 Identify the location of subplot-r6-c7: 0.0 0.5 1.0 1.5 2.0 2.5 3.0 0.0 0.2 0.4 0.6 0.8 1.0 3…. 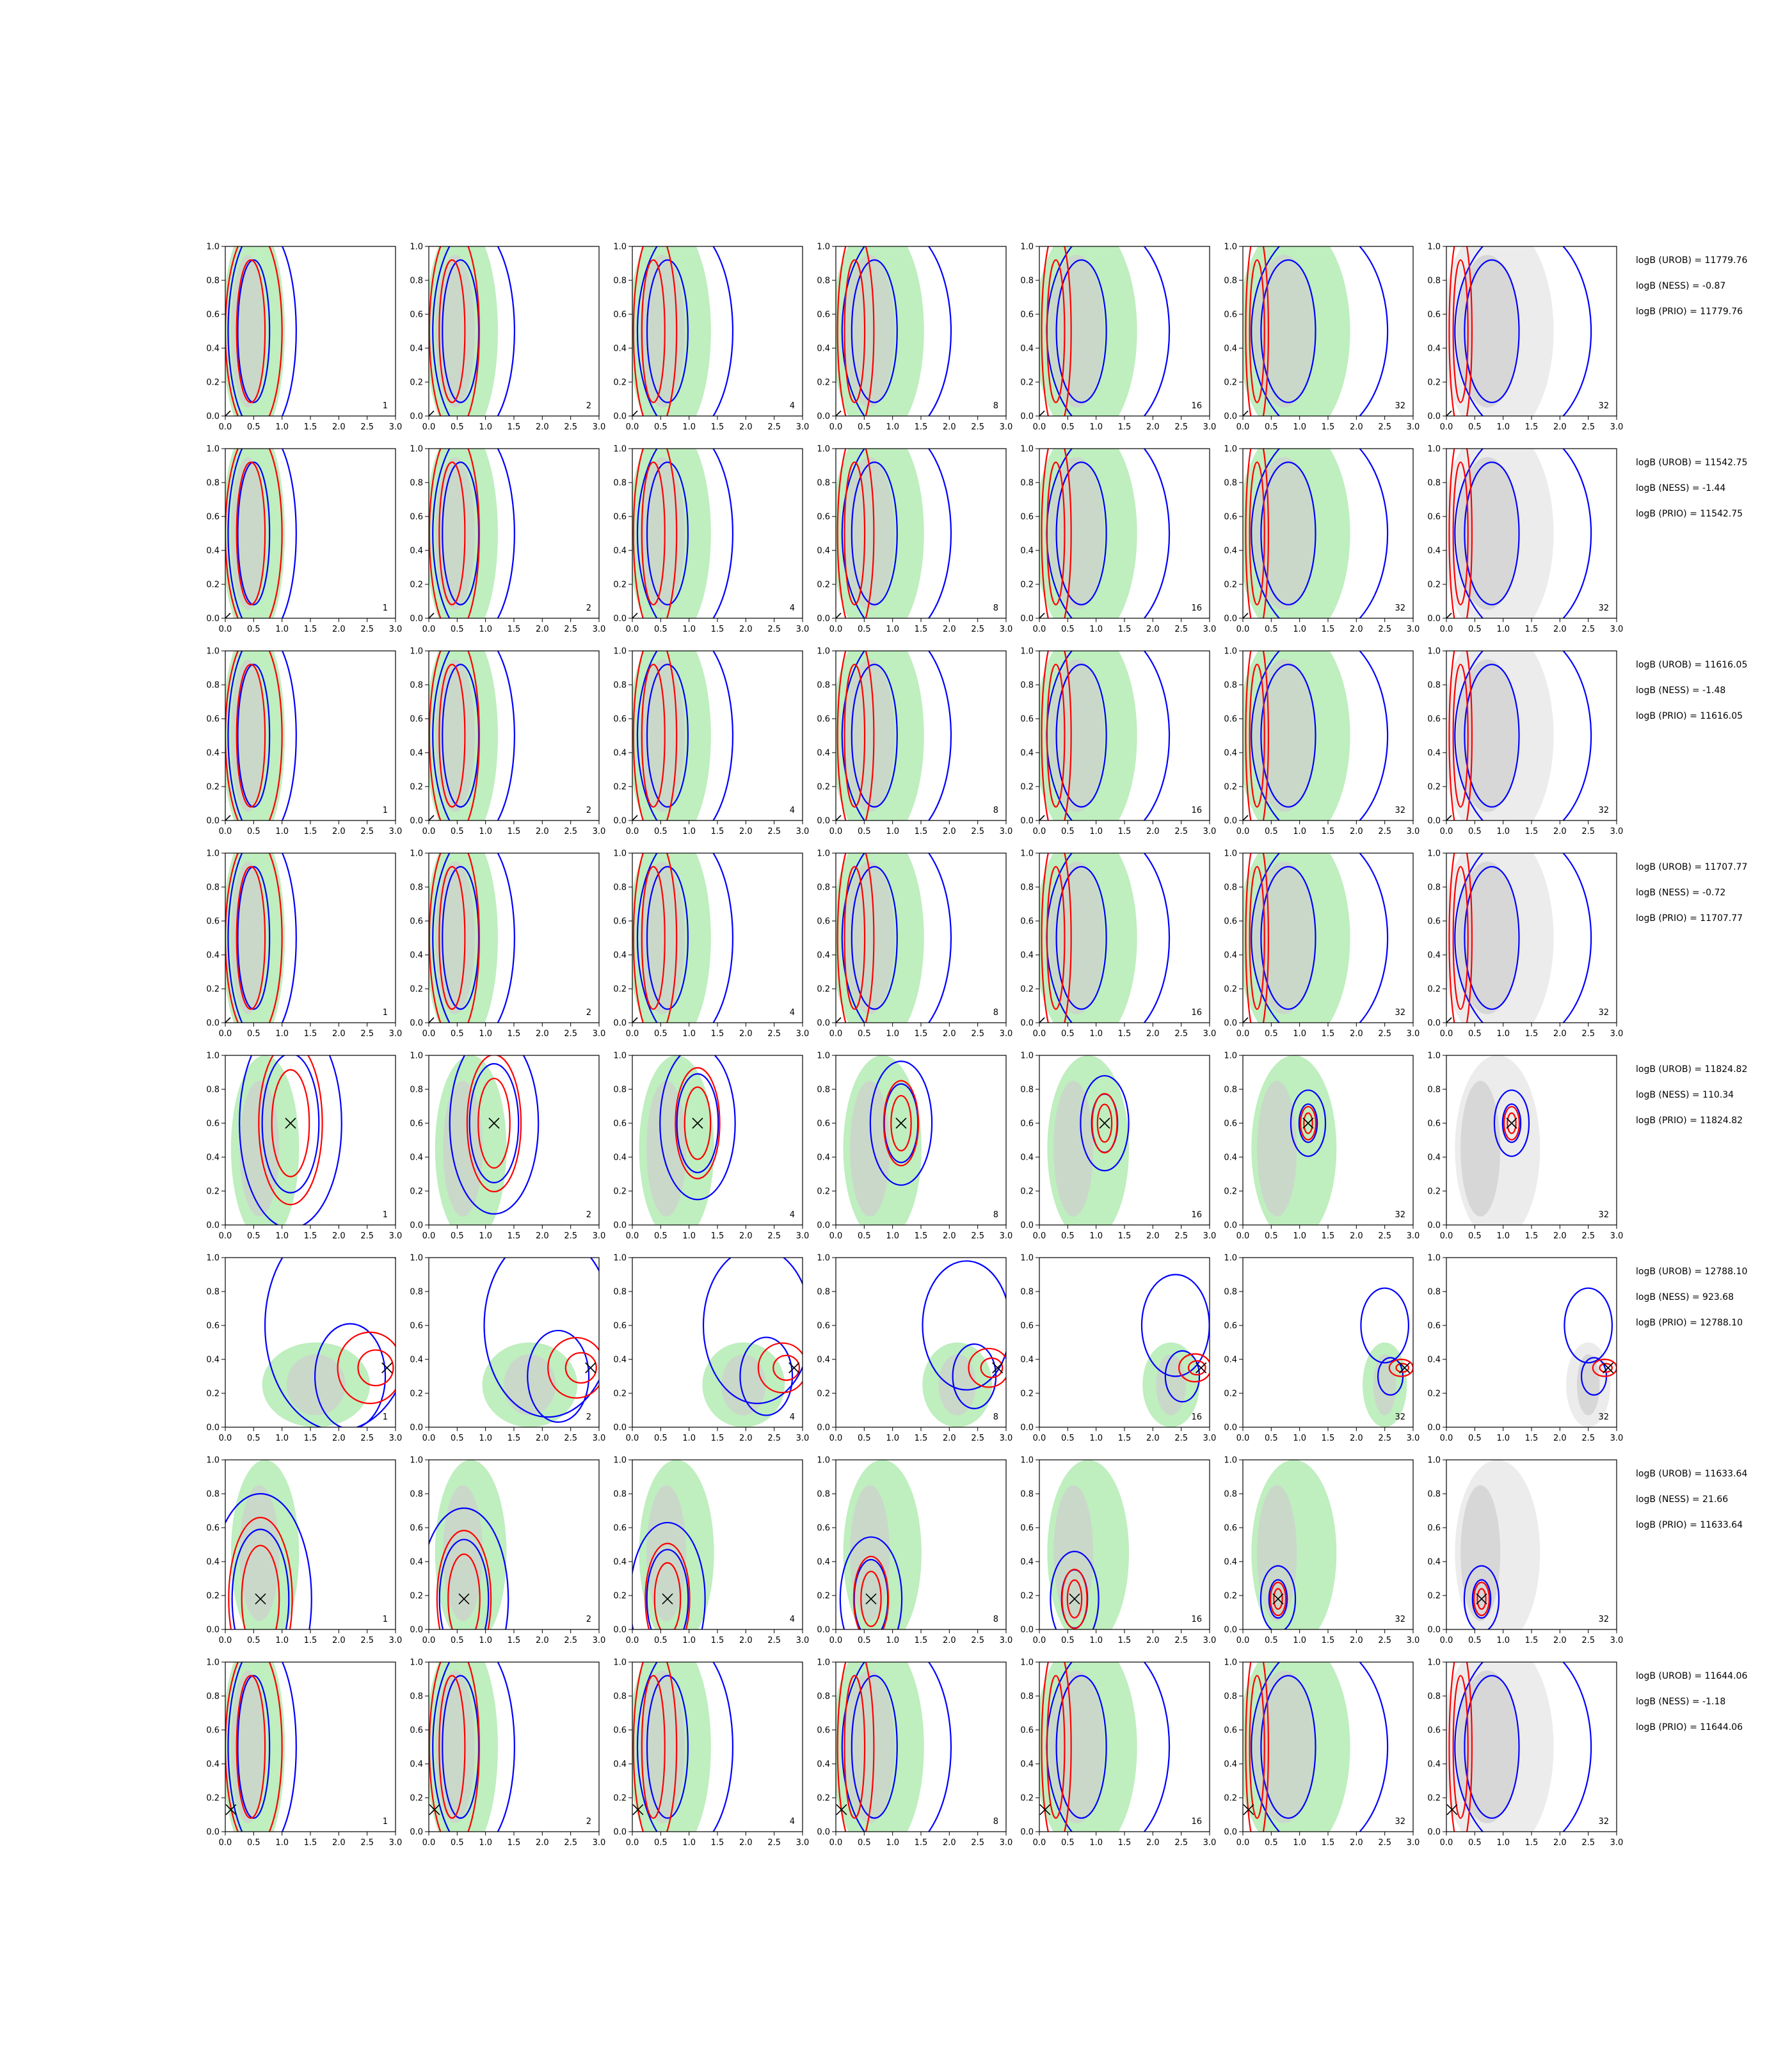
(1525, 1349).